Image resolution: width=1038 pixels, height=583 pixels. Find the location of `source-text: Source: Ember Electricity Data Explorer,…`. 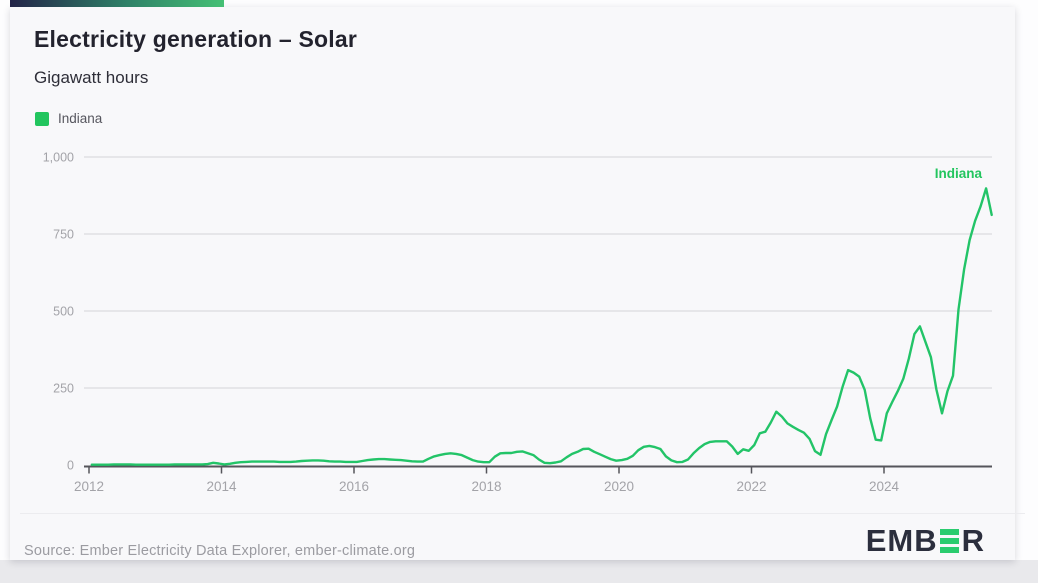

source-text: Source: Ember Electricity Data Explorer,… is located at coordinates (220, 551).